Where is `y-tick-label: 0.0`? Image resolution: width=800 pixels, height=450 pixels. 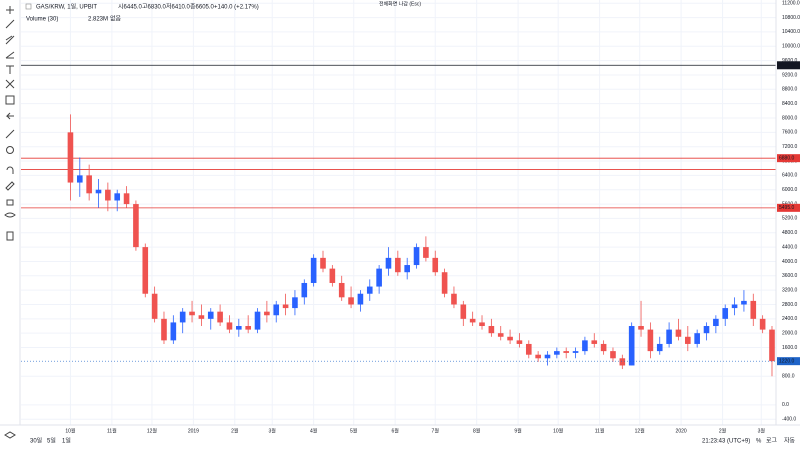
y-tick-label: 0.0 is located at coordinates (785, 405).